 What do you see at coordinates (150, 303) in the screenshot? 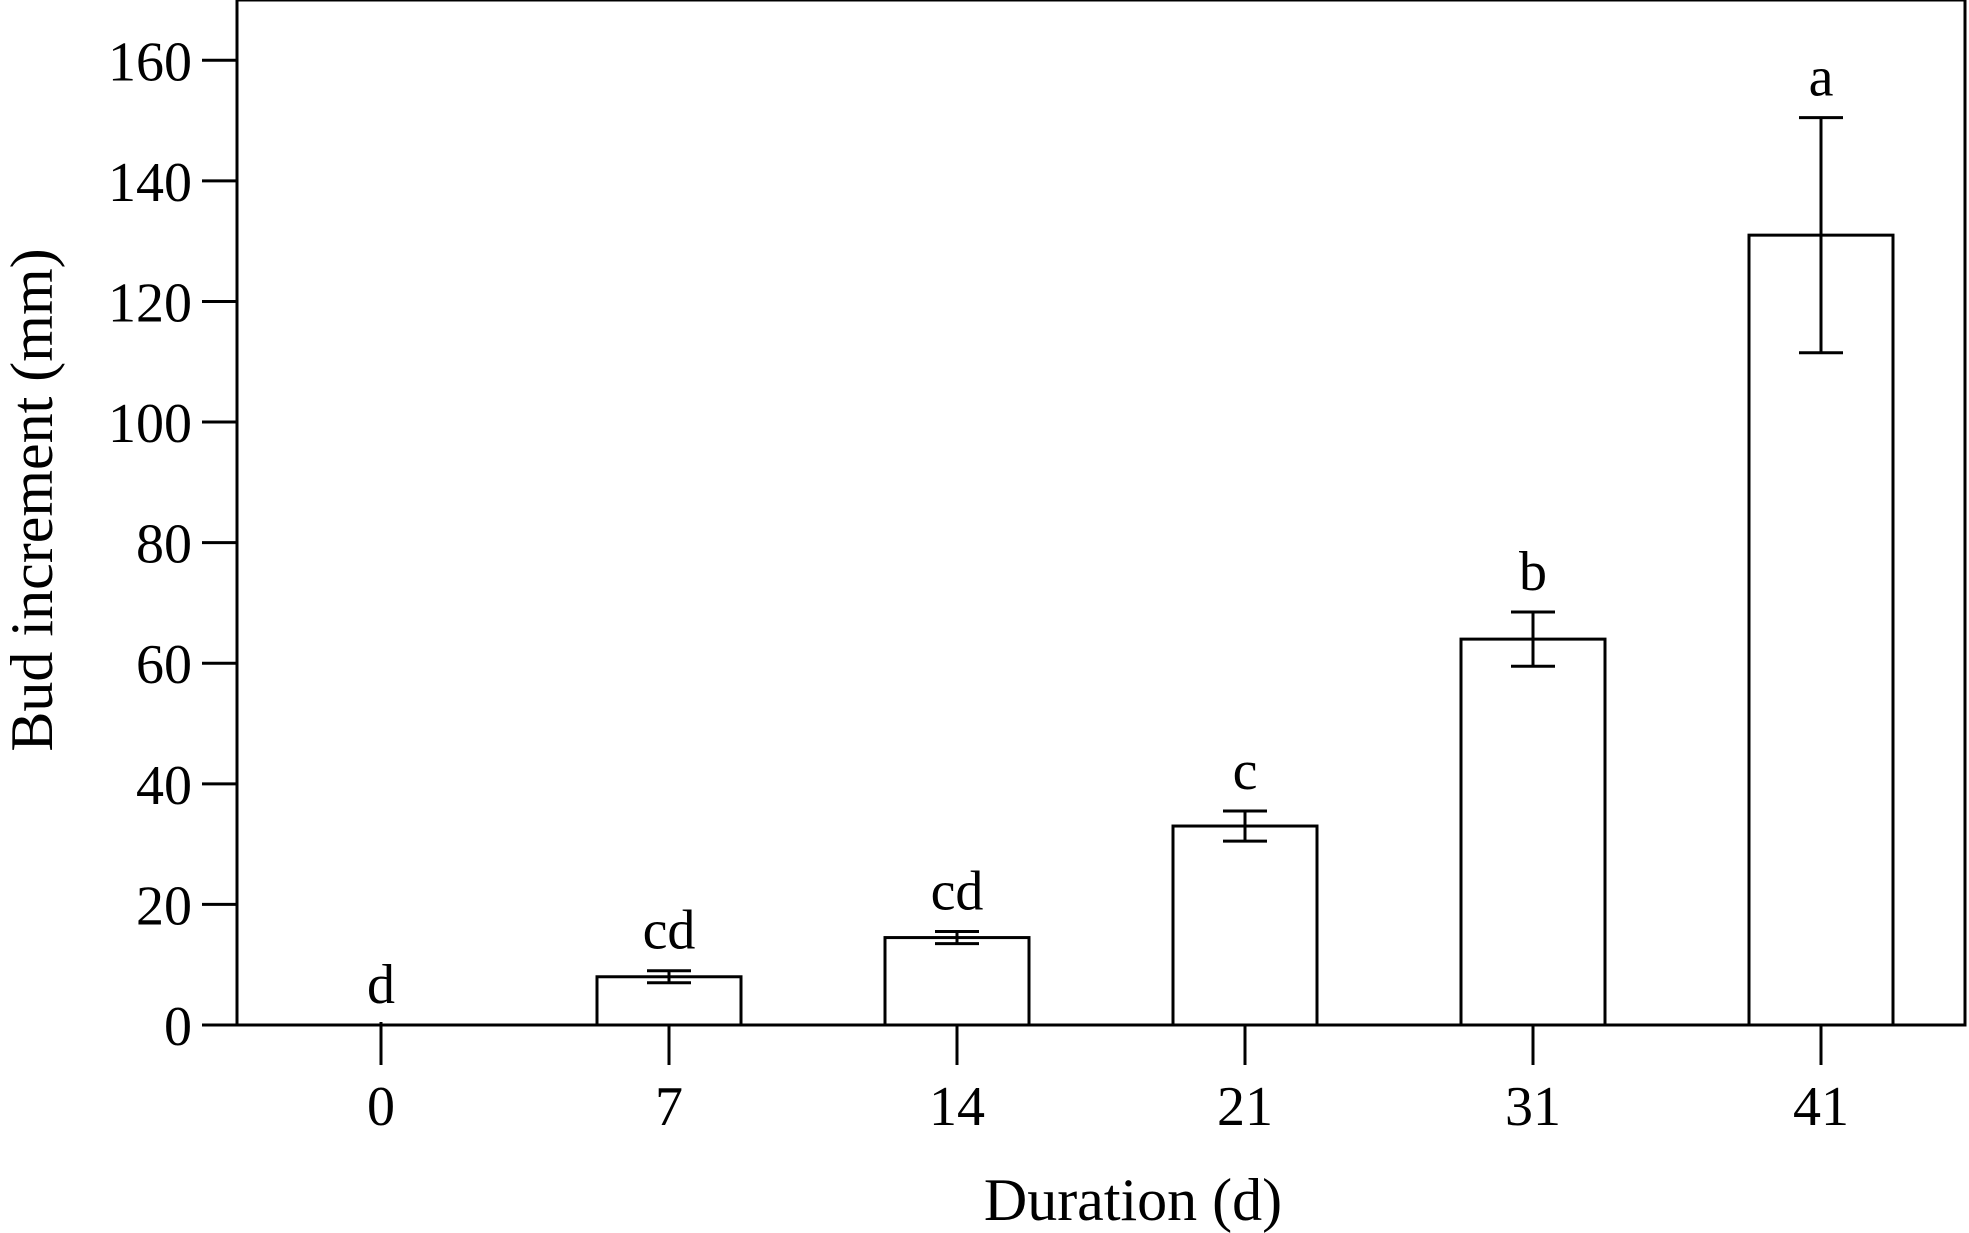
I see `y-tick-label: 120` at bounding box center [150, 303].